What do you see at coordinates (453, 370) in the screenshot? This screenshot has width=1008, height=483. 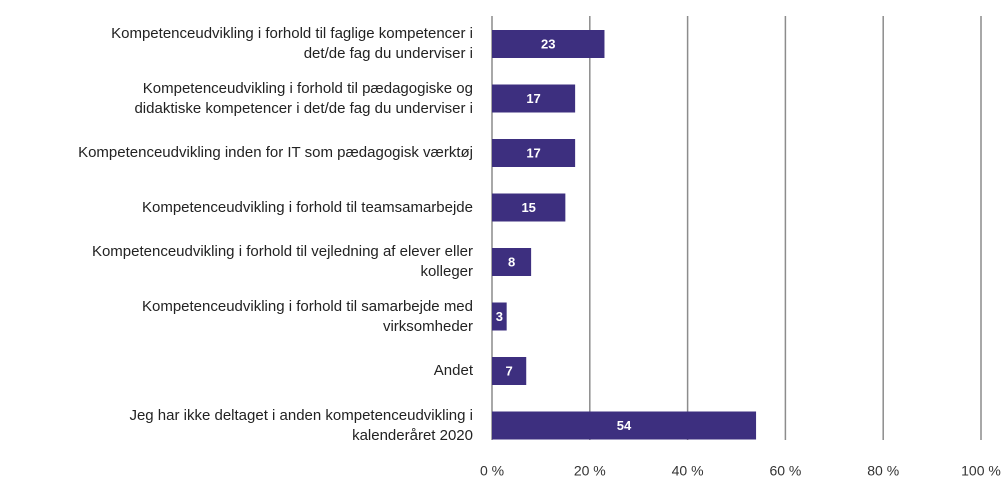 I see `y-tick-label: Andet` at bounding box center [453, 370].